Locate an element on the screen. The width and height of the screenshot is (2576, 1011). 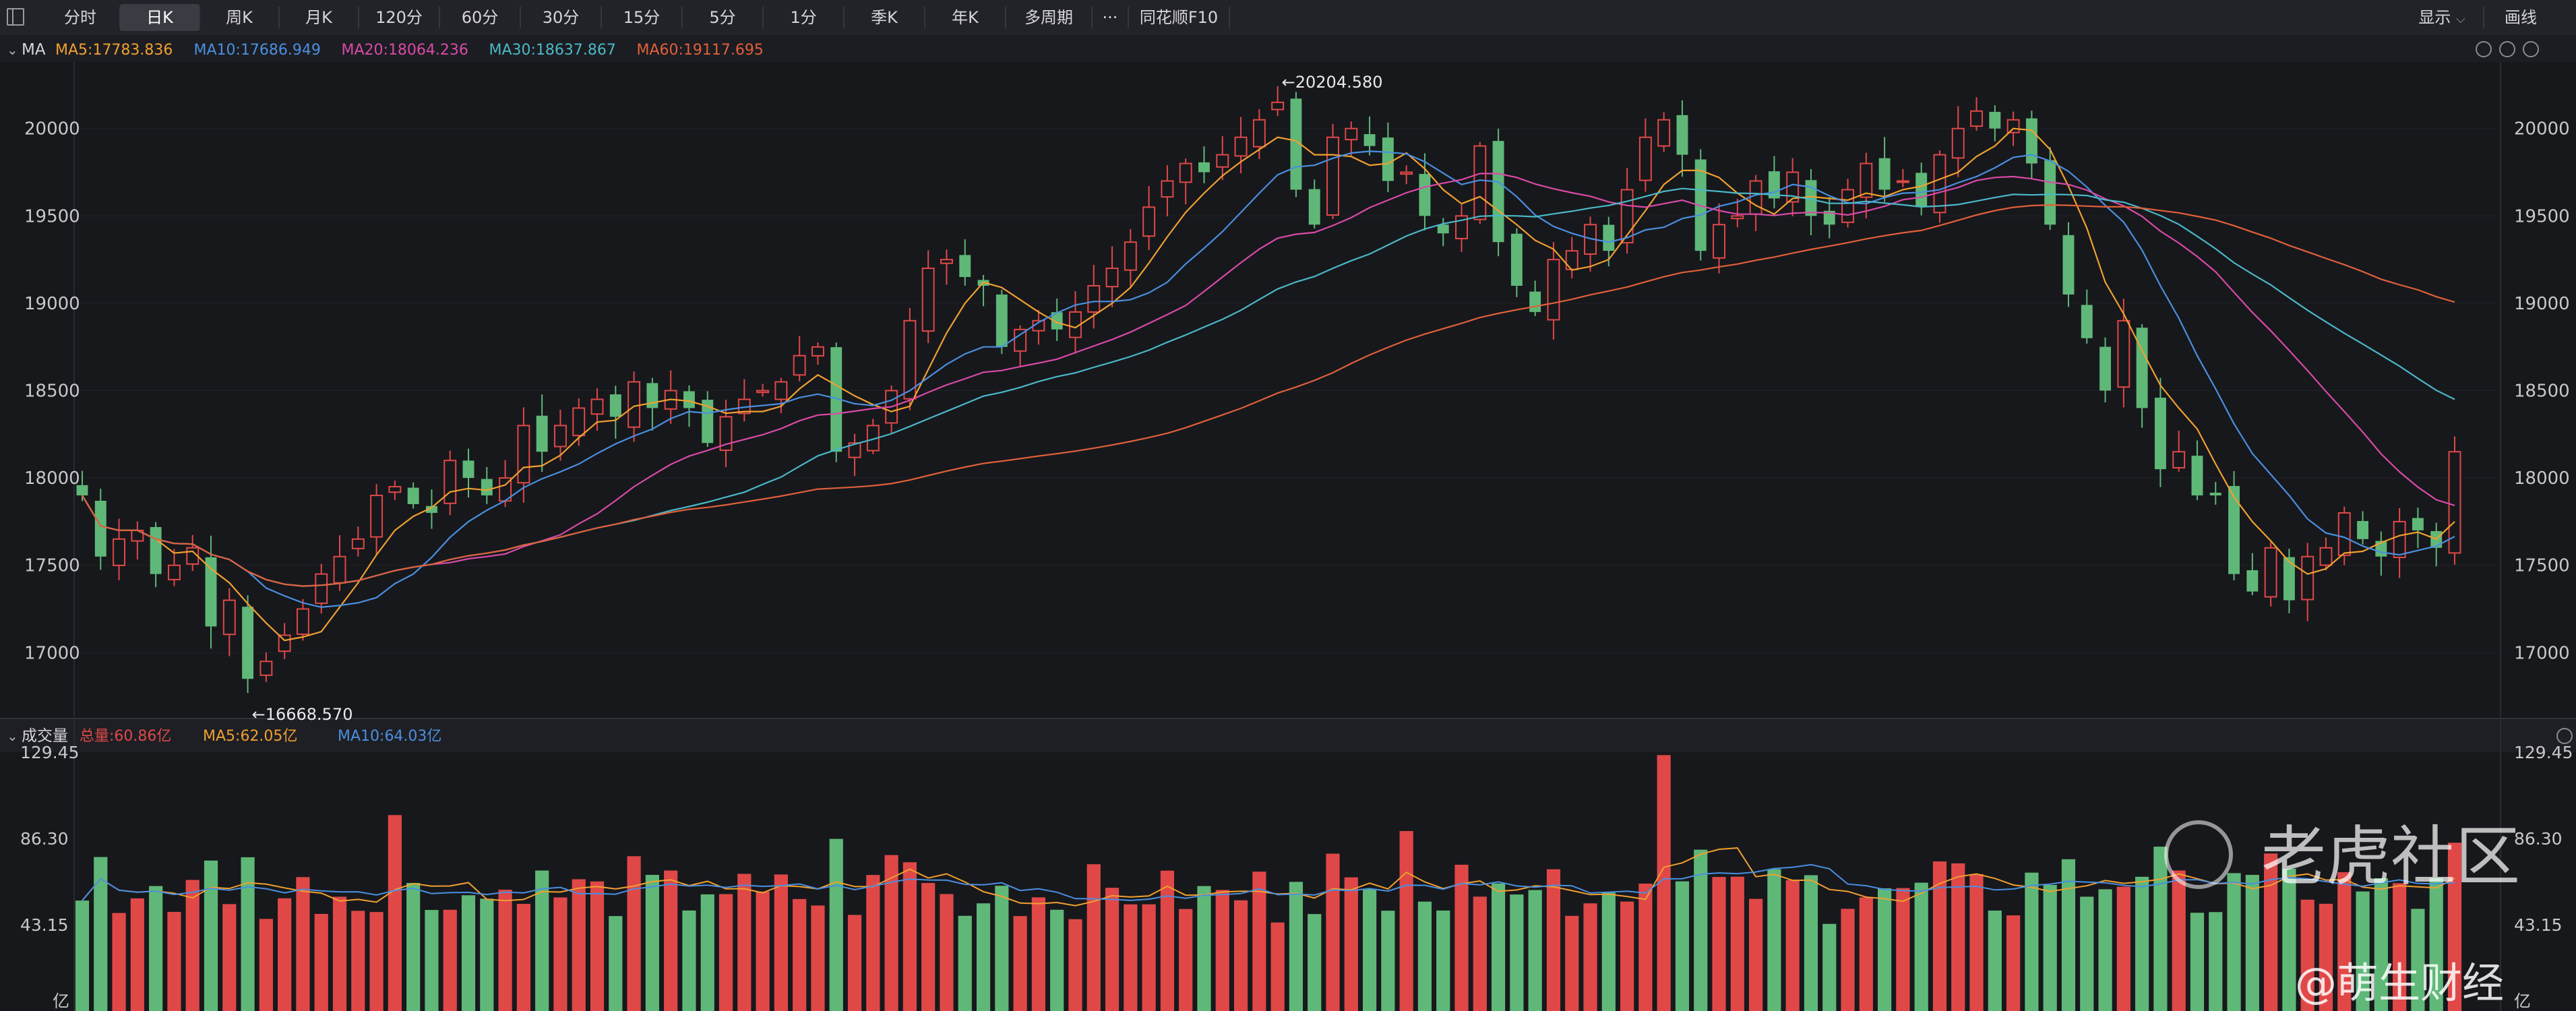
tab-2: 周K is located at coordinates (240, 17).